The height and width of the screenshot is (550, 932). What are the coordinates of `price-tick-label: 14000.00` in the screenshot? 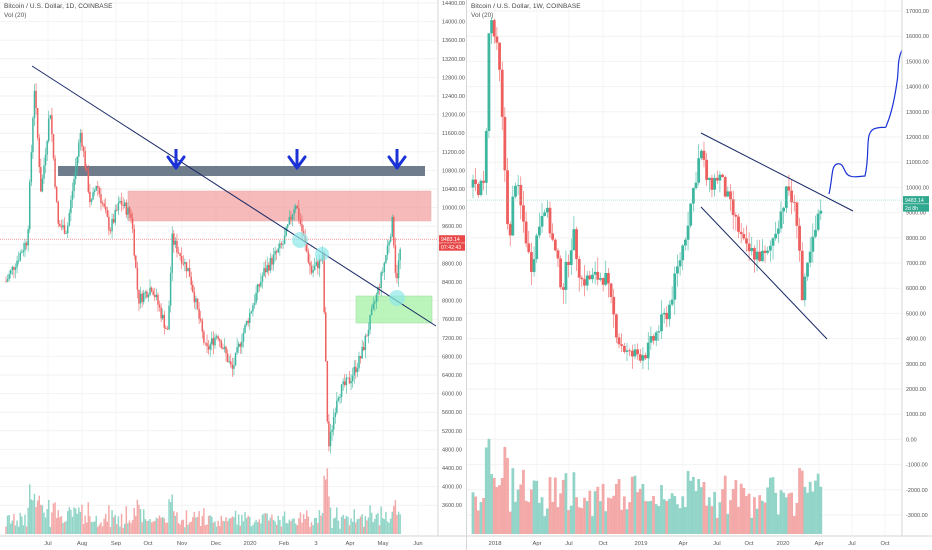 It's located at (917, 88).